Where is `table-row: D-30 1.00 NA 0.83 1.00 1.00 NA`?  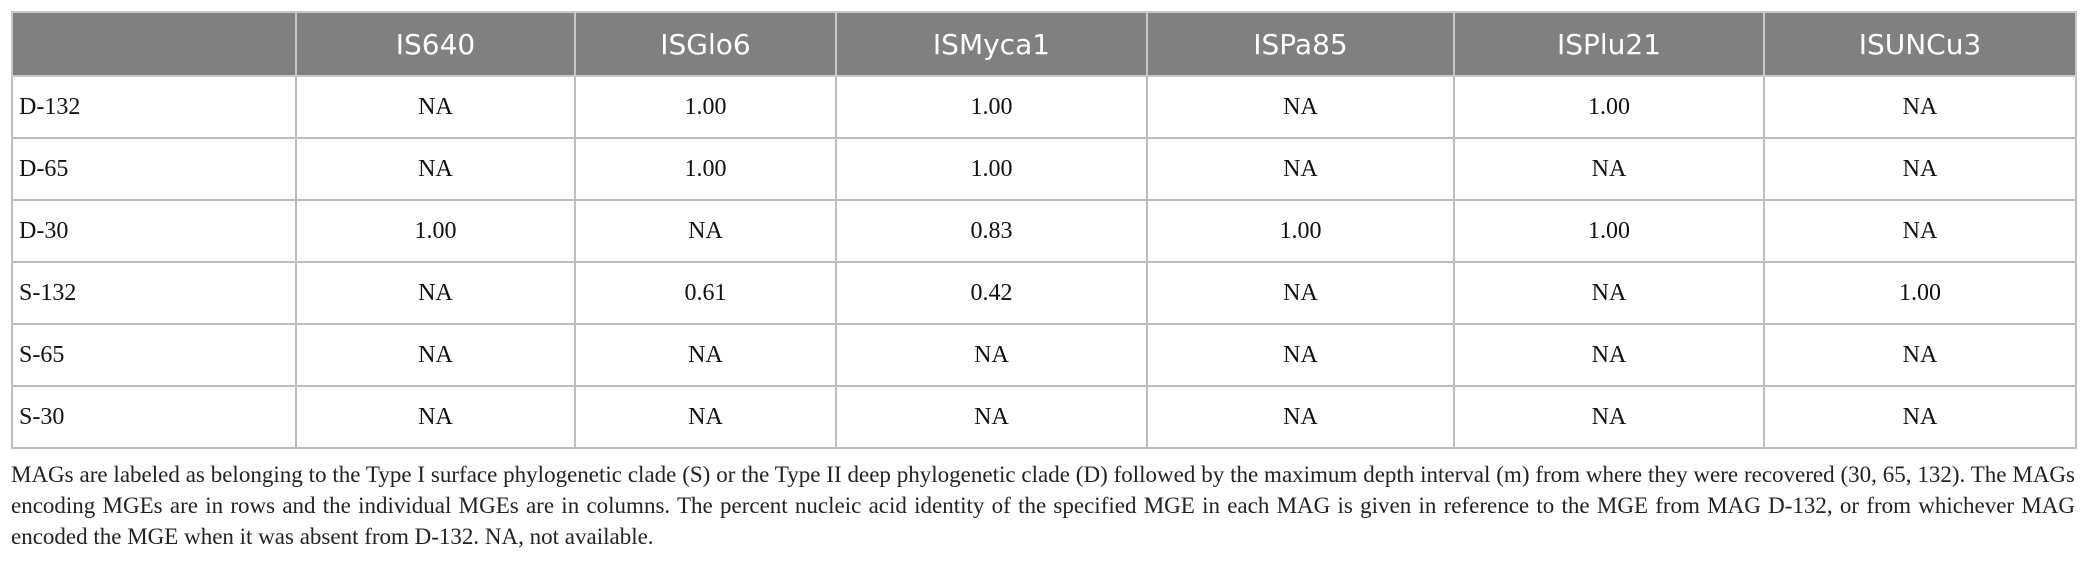
table-row: D-30 1.00 NA 0.83 1.00 1.00 NA is located at coordinates (1044, 231).